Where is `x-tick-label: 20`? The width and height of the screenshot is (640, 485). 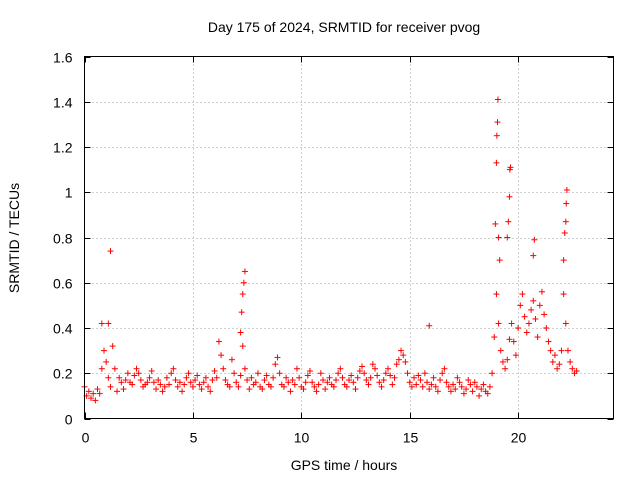 x-tick-label: 20 is located at coordinates (519, 438).